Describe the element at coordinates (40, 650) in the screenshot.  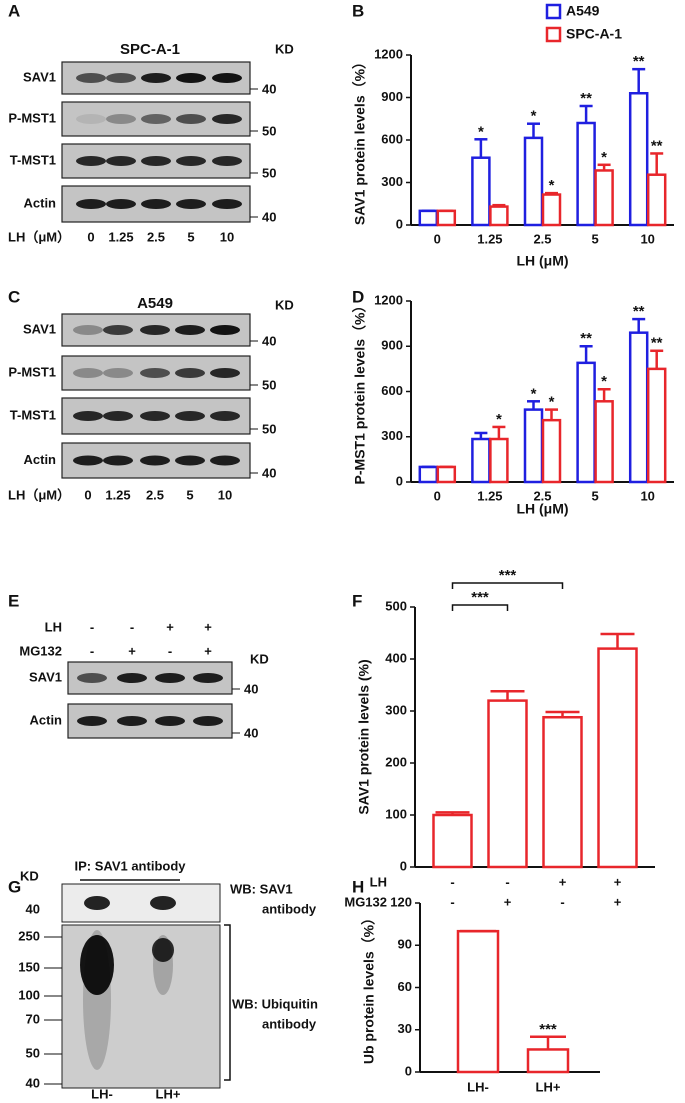
I see `treatment-label: MG132` at that location.